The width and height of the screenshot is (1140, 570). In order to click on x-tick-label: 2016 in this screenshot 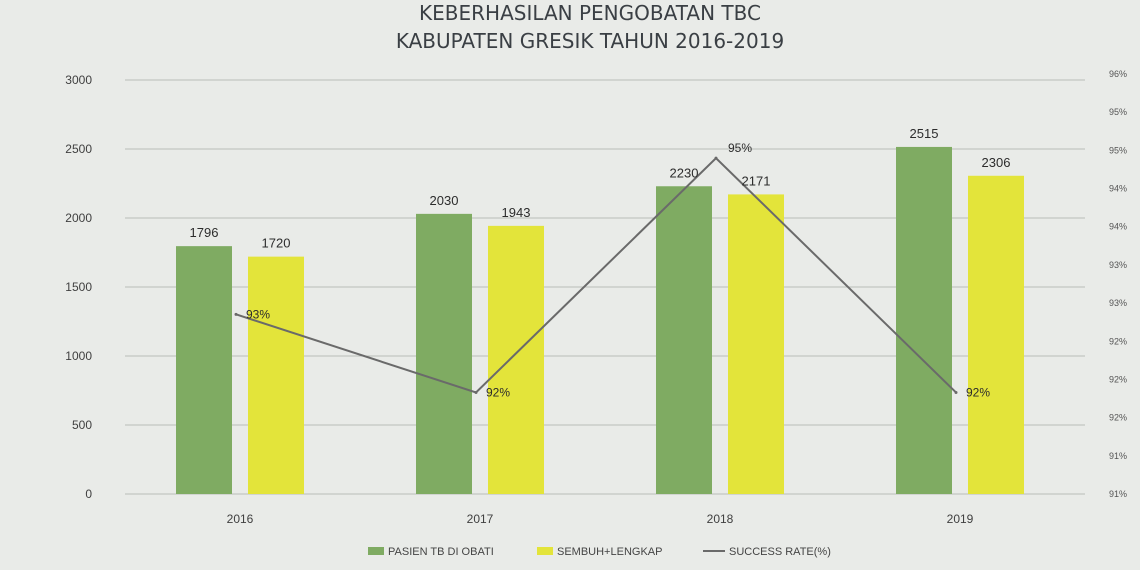, I will do `click(240, 519)`.